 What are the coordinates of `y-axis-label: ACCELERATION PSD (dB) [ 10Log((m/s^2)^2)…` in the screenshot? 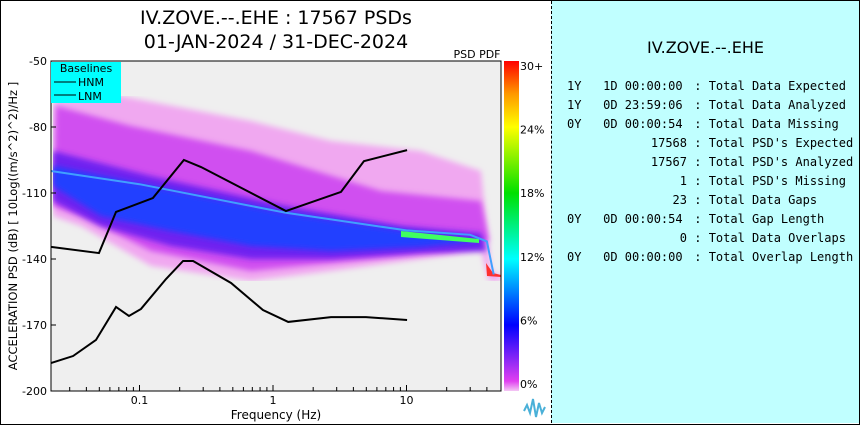 It's located at (13, 226).